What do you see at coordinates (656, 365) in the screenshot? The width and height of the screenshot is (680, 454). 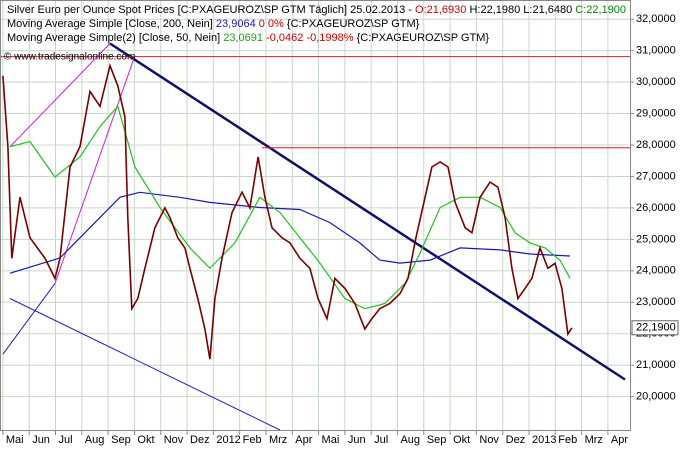 I see `y-tick-label: 21,0000` at bounding box center [656, 365].